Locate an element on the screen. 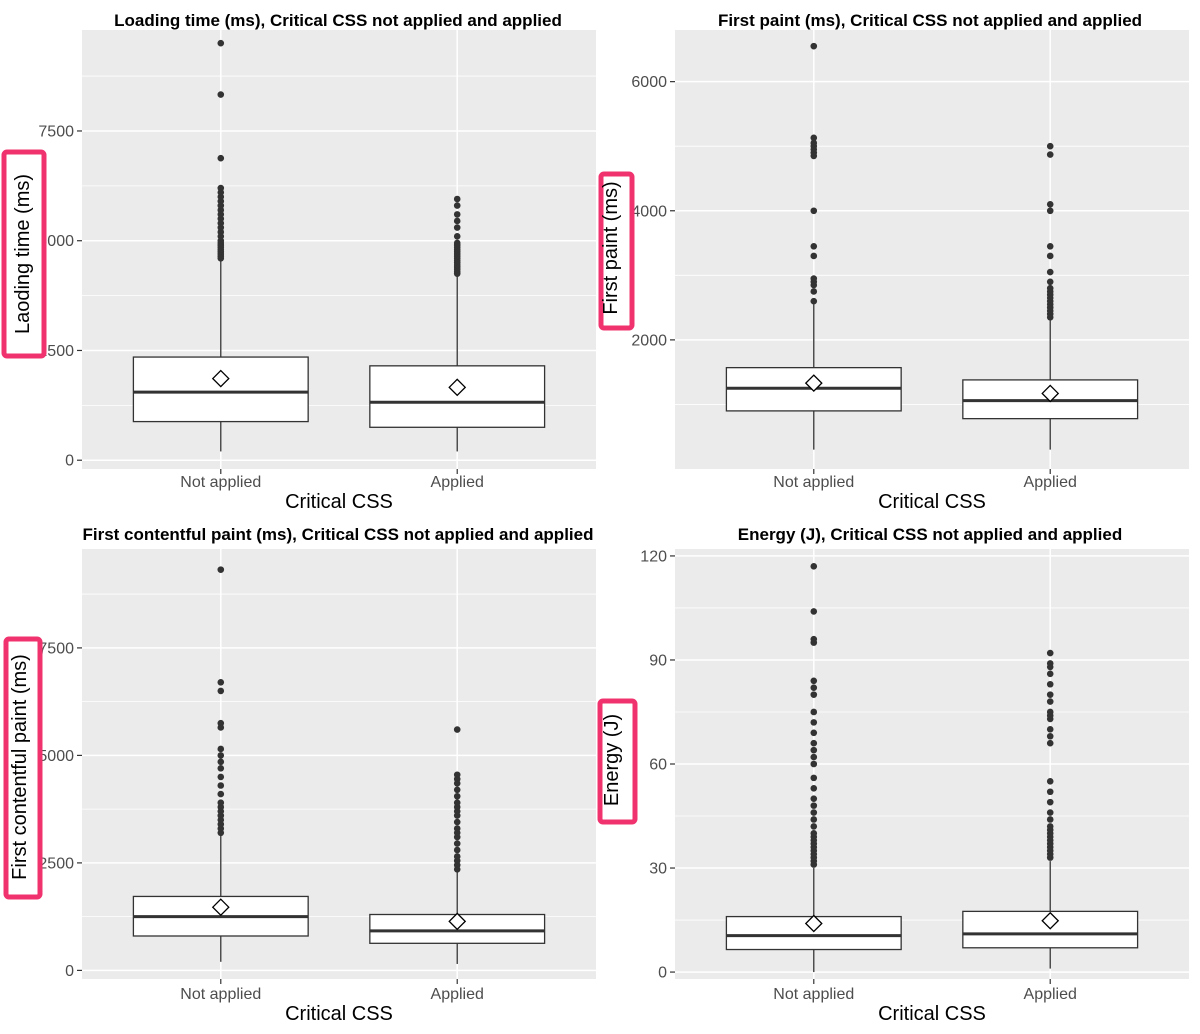 The height and width of the screenshot is (1034, 1200). y-tick-label: 5000 is located at coordinates (56, 241).